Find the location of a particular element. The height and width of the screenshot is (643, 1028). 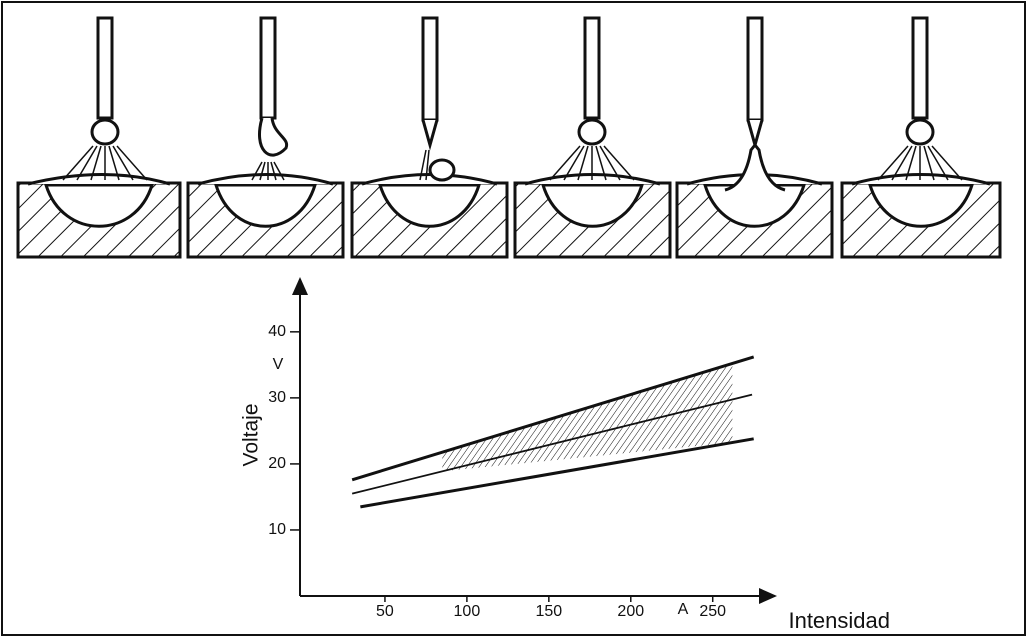

y-tick-label: 20 is located at coordinates (277, 463).